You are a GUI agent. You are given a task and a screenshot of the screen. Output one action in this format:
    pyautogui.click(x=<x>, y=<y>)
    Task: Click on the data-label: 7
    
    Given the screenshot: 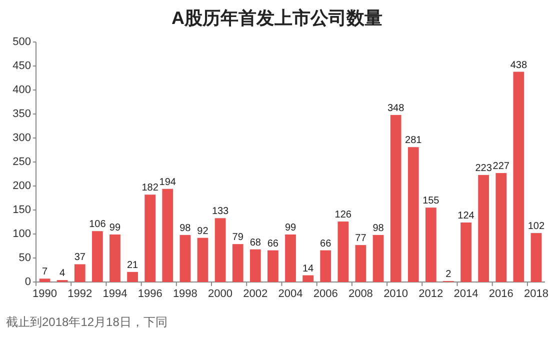 What is the action you would take?
    pyautogui.click(x=45, y=272)
    